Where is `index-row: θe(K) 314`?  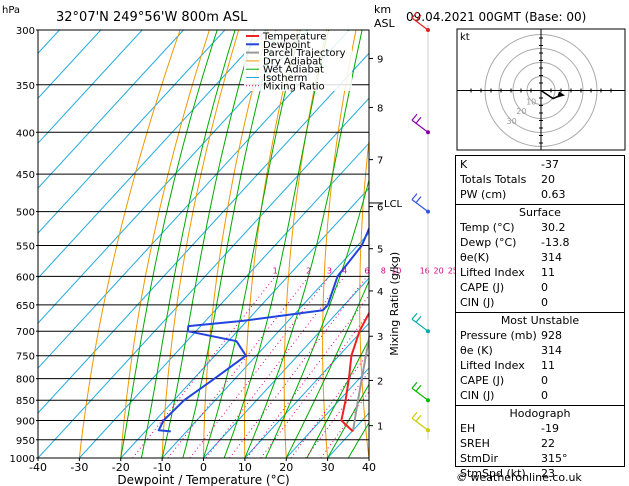
index-row: θe(K) 314 is located at coordinates (540, 258).